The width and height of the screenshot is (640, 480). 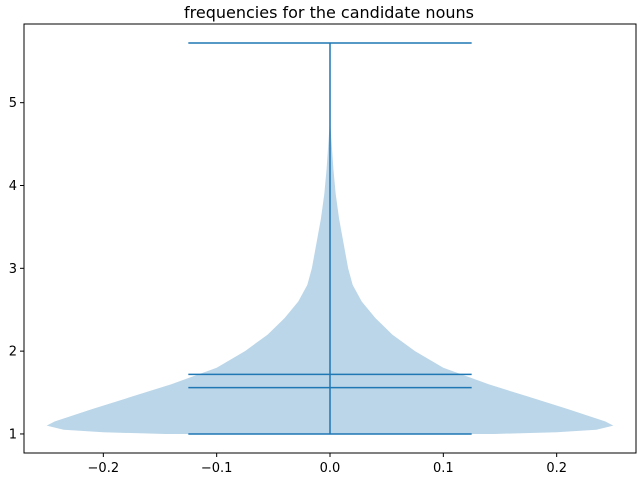 What do you see at coordinates (13, 434) in the screenshot?
I see `y-tick-label: 1` at bounding box center [13, 434].